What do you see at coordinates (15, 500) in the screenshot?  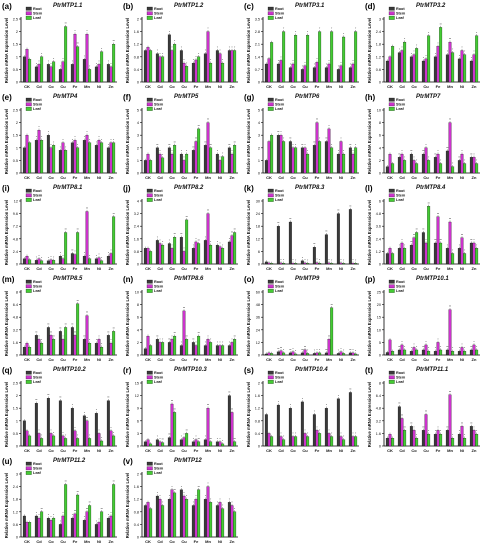 I see `y-tick-label: 1.8` at bounding box center [15, 500].